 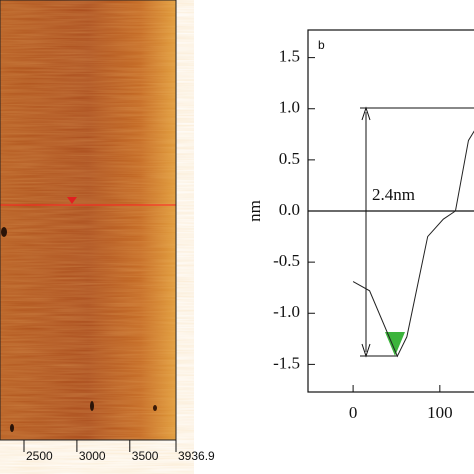 I want to click on y-axis-label: nm, so click(x=254, y=211).